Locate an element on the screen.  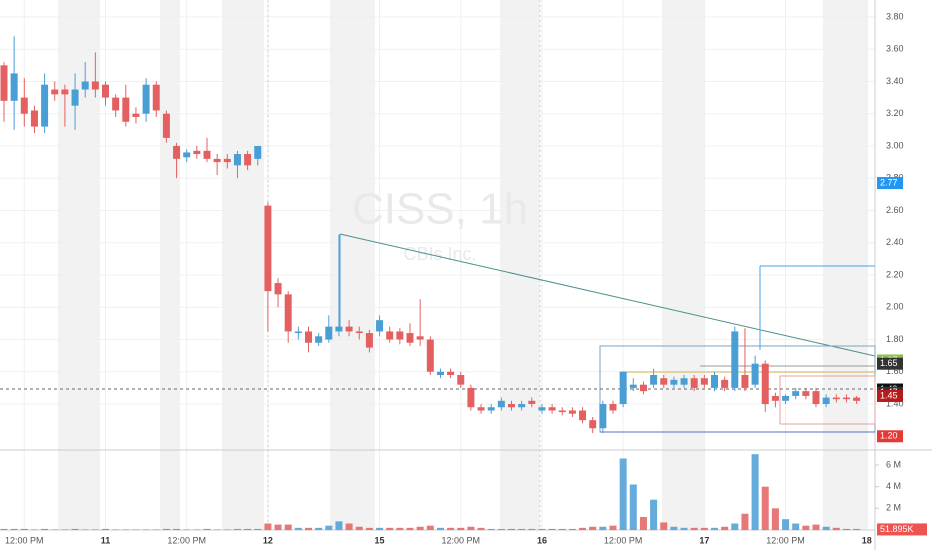
y-tick-label: 3.00 is located at coordinates (895, 145).